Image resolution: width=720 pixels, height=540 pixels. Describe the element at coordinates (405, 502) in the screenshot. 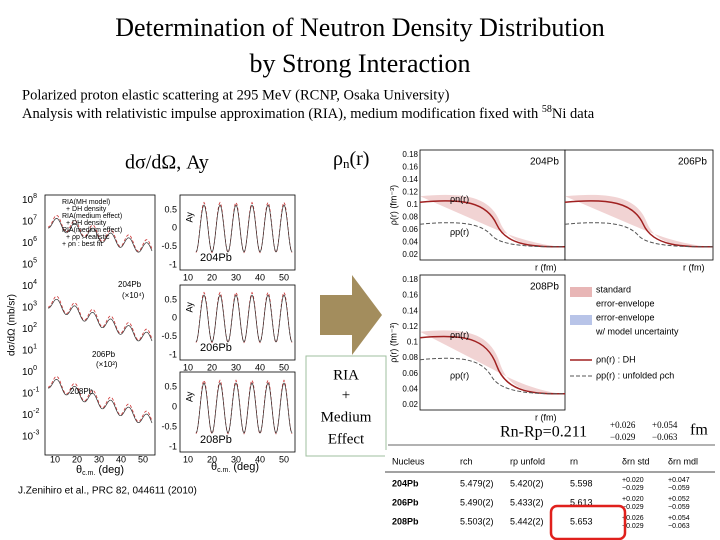

I see `cell: 206Pb` at that location.